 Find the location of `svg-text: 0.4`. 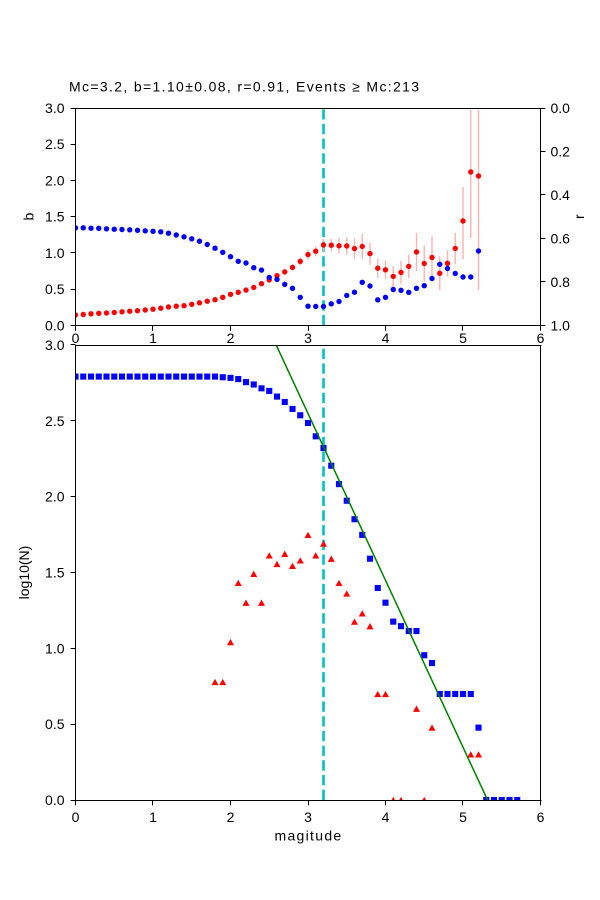

svg-text: 0.4 is located at coordinates (561, 195).